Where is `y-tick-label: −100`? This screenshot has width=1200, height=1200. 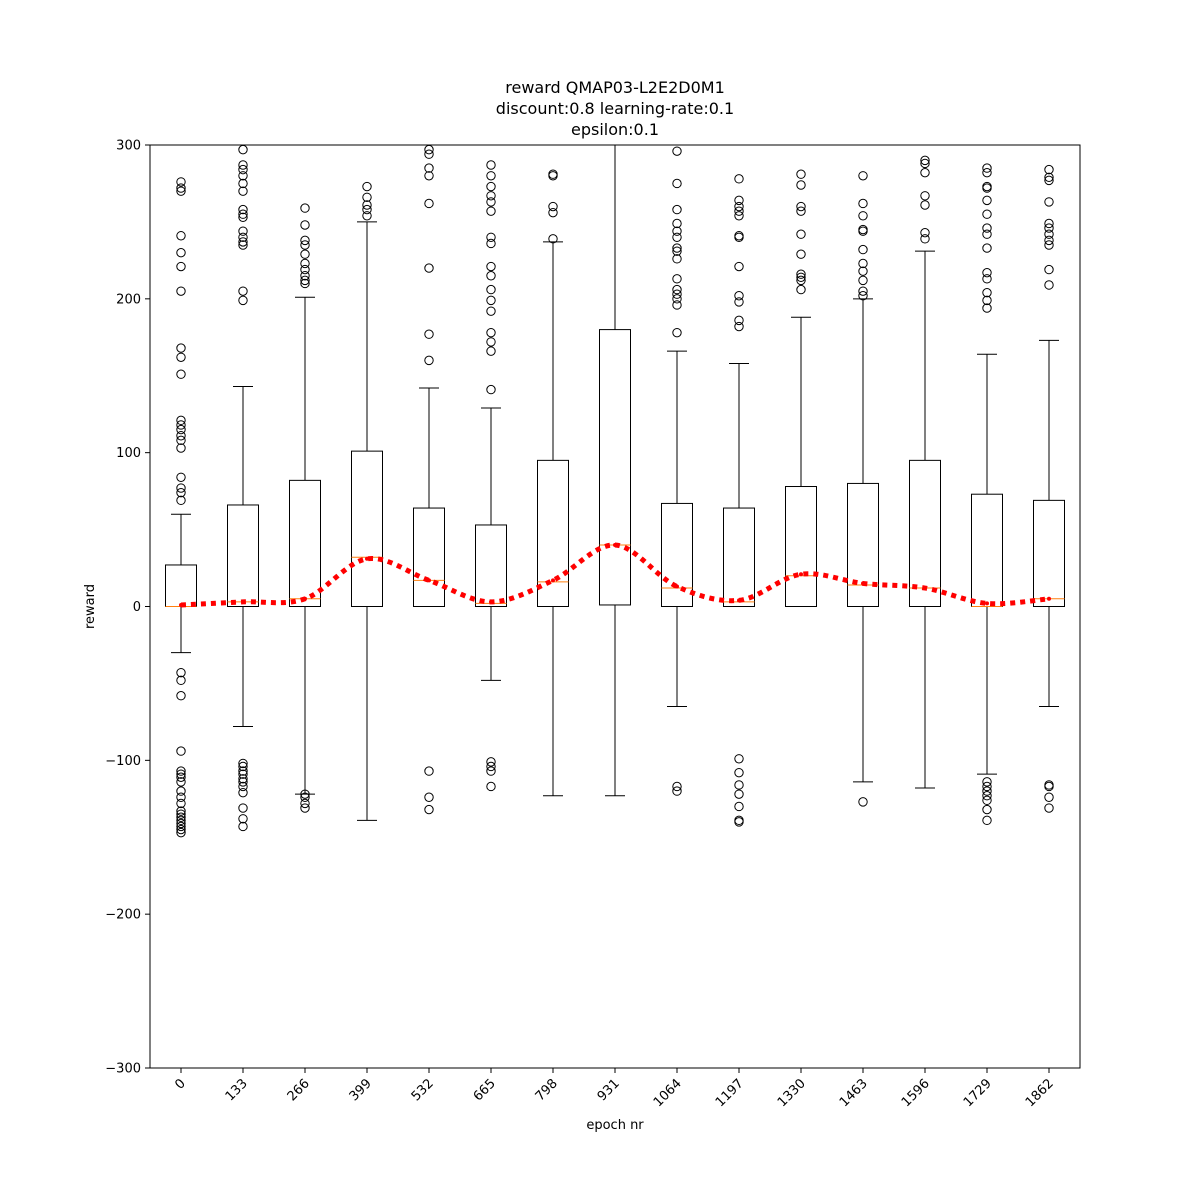
y-tick-label: −100 is located at coordinates (123, 761).